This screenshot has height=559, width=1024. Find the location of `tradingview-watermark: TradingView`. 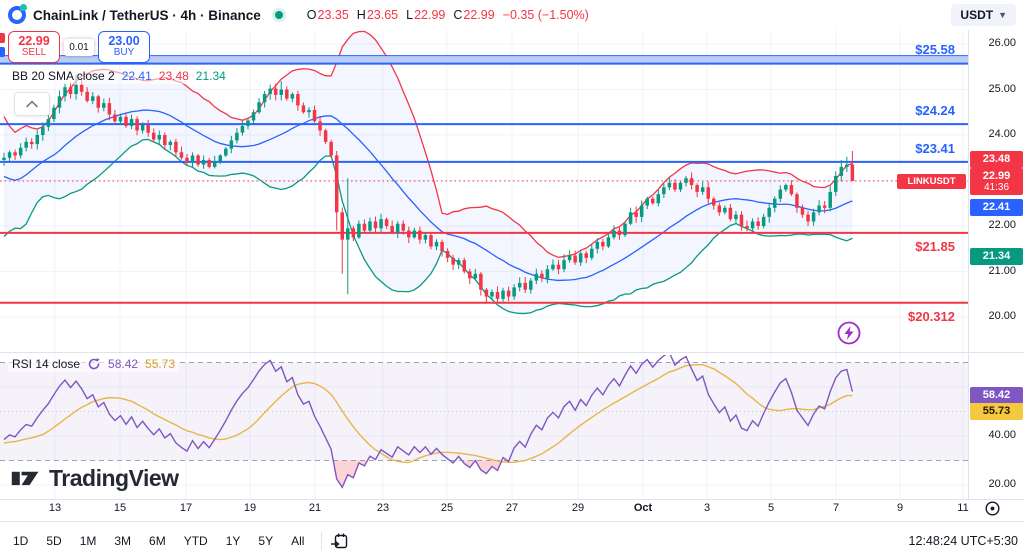

tradingview-watermark: TradingView is located at coordinates (94, 478).